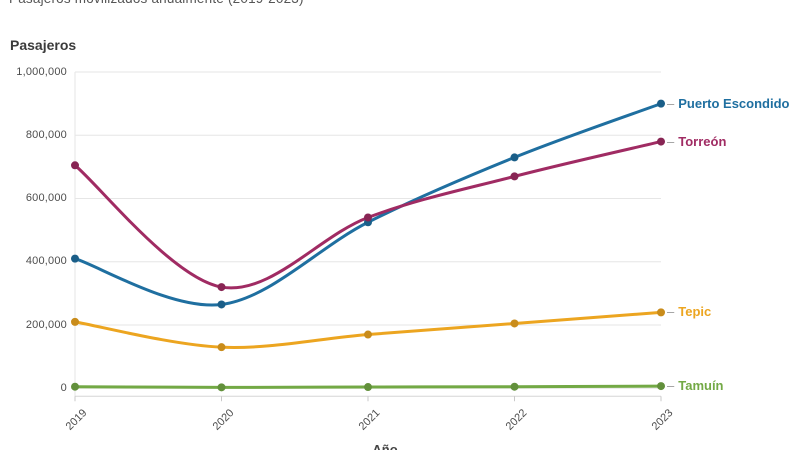 This screenshot has width=800, height=450. What do you see at coordinates (63, 387) in the screenshot?
I see `y-tick-label: 0` at bounding box center [63, 387].